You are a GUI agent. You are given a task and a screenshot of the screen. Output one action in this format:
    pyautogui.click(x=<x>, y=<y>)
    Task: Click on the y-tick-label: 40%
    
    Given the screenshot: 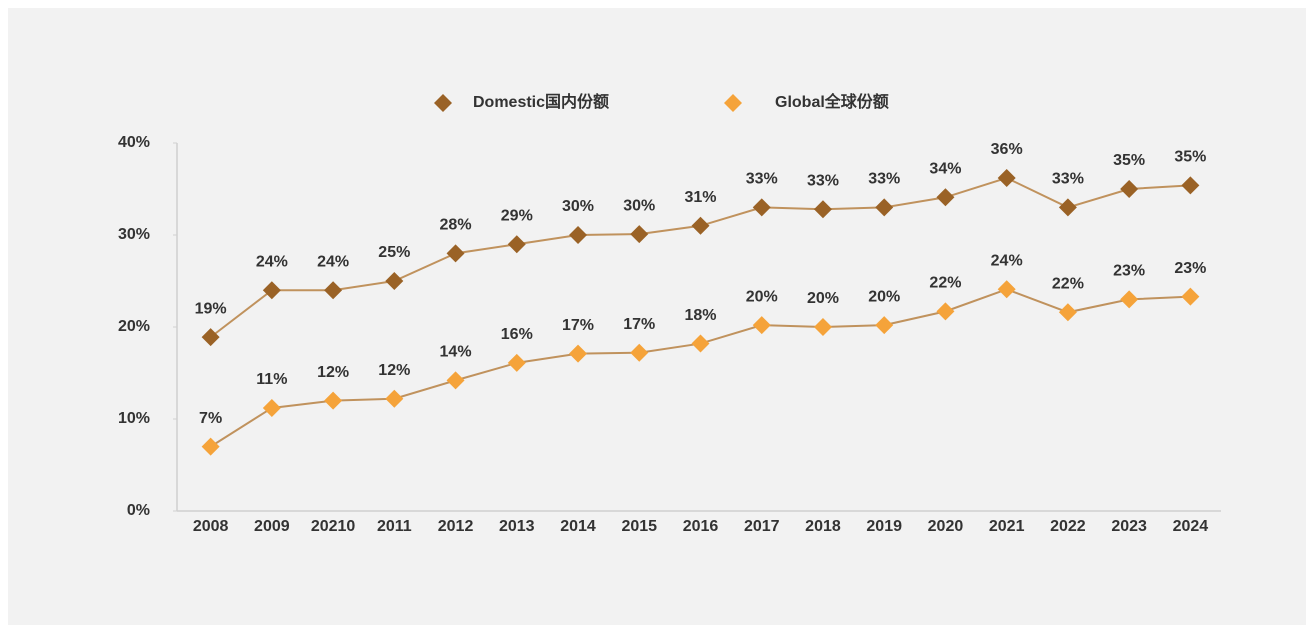 What is the action you would take?
    pyautogui.click(x=134, y=142)
    